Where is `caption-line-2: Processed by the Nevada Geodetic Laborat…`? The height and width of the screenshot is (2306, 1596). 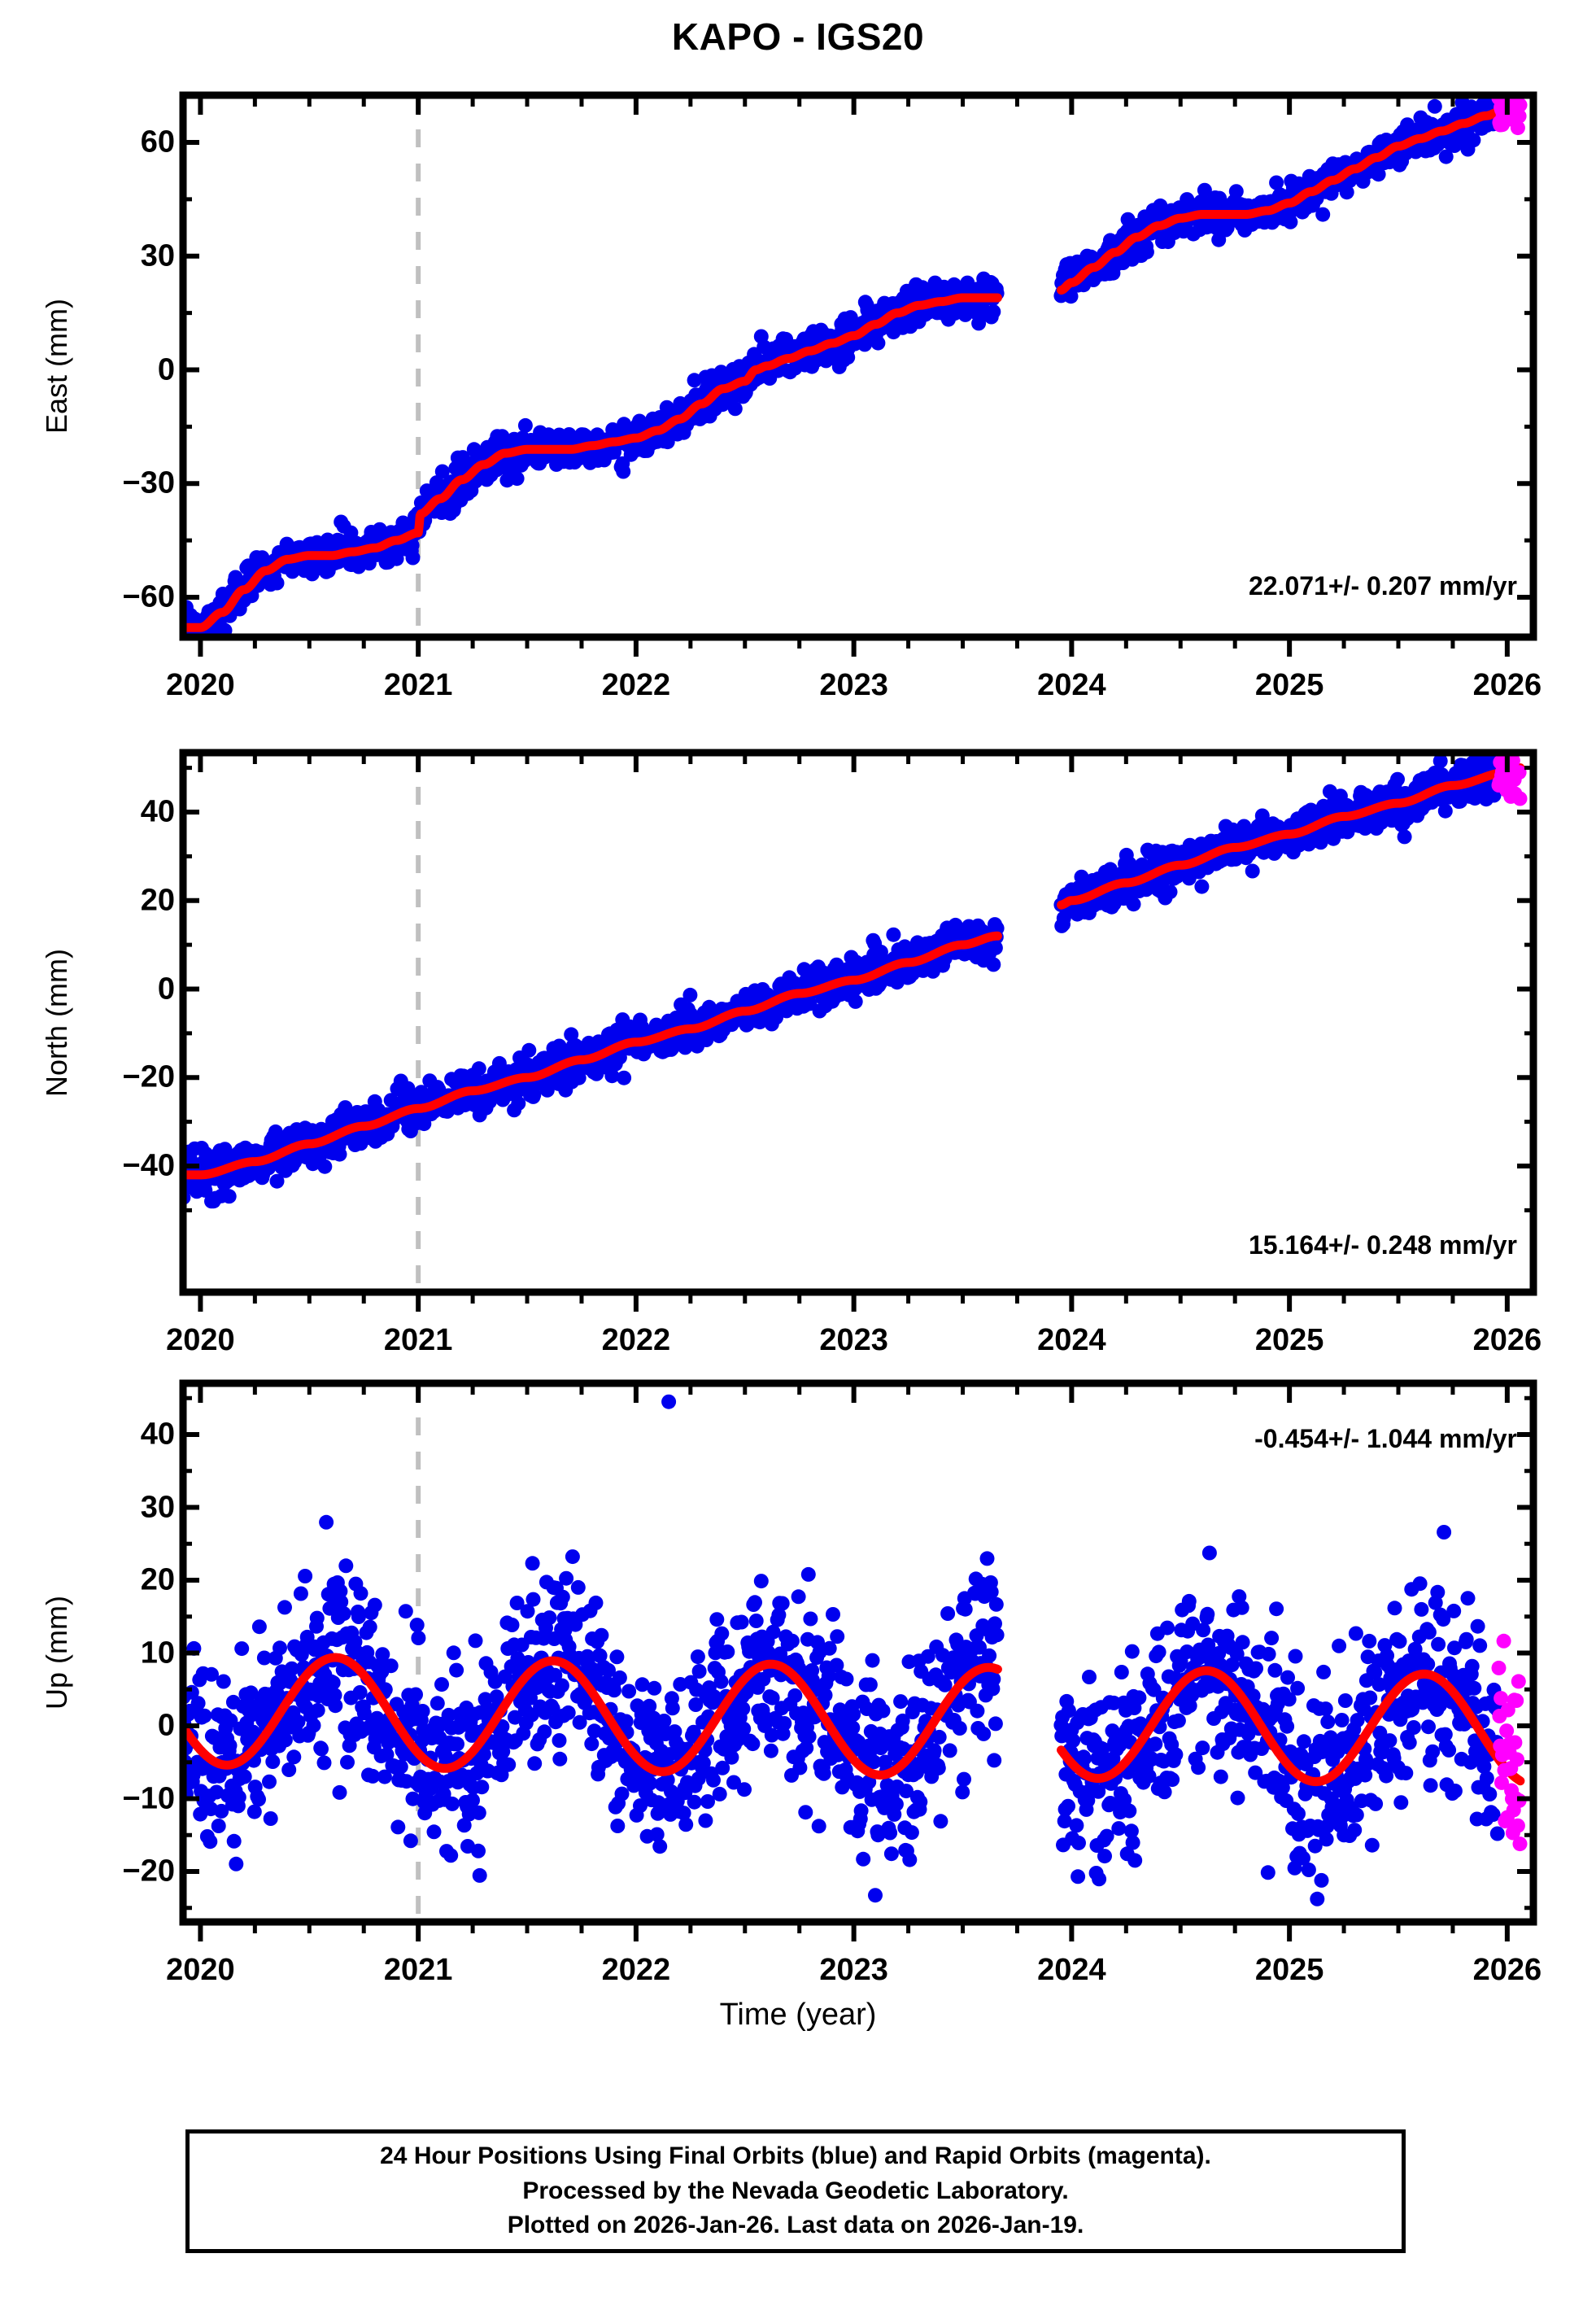 caption-line-2: Processed by the Nevada Geodetic Laborat… is located at coordinates (795, 2190).